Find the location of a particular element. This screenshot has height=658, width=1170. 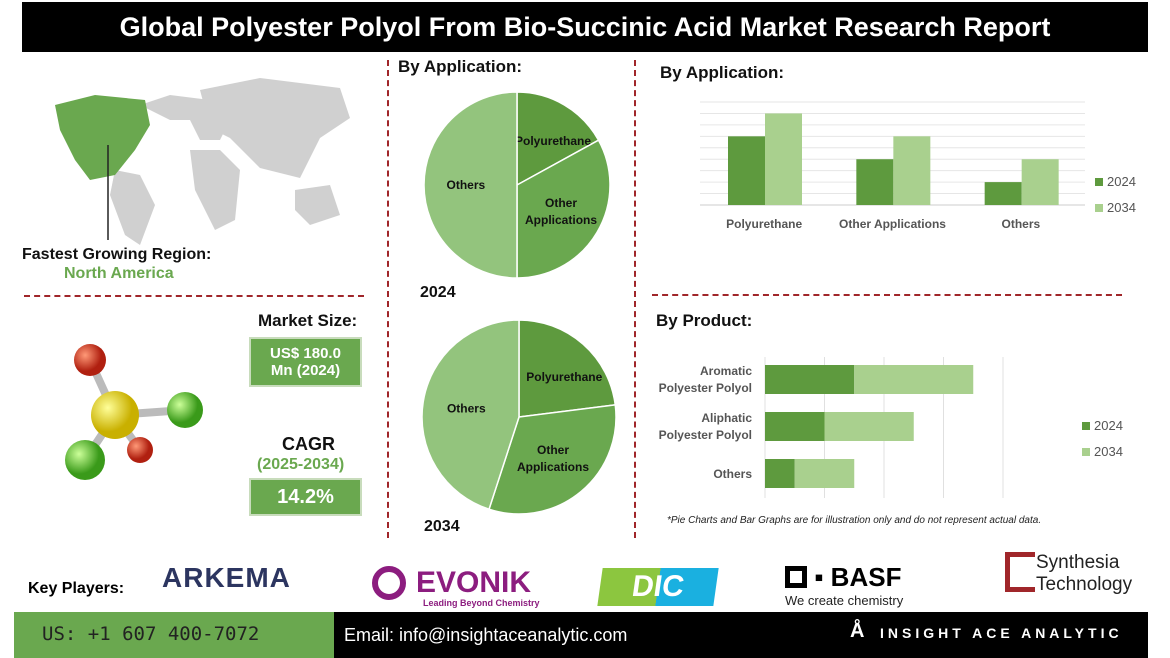

cagr-label: CAGR is located at coordinates (308, 444).